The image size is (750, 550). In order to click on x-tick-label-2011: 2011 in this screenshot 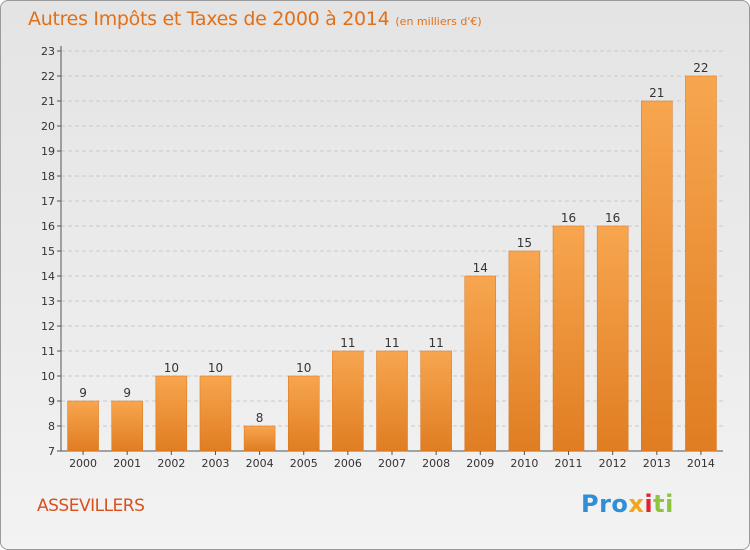, I will do `click(569, 463)`.